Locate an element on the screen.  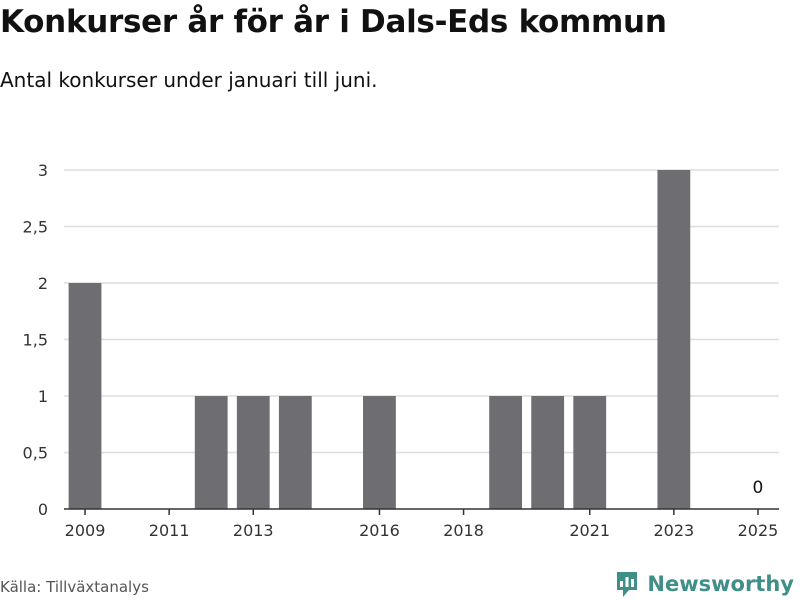
chart-title: Konkurser år för år i Dals-Eds kommun is located at coordinates (333, 22).